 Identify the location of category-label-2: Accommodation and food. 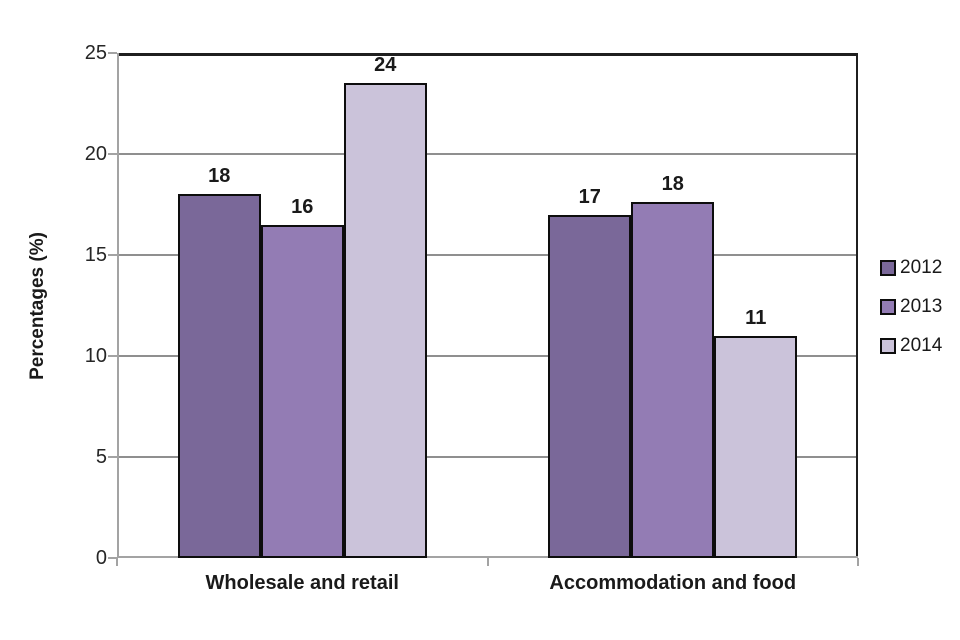
(673, 583).